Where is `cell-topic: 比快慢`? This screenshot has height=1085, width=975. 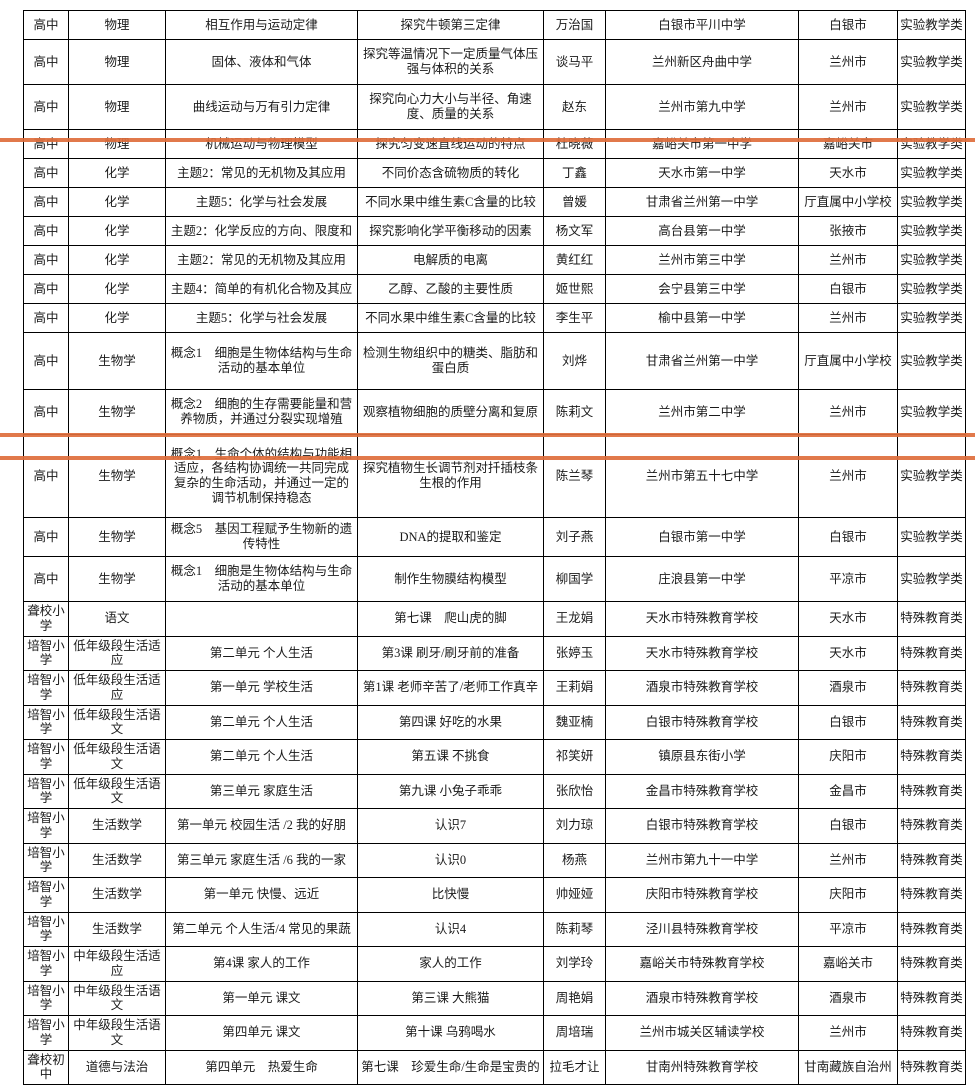 cell-topic: 比快慢 is located at coordinates (450, 895).